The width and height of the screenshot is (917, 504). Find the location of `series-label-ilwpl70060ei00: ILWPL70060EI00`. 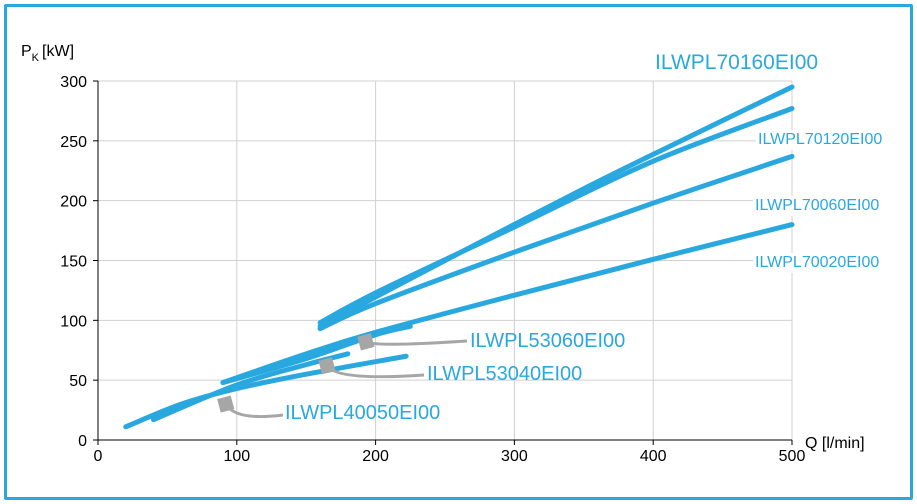

series-label-ilwpl70060ei00: ILWPL70060EI00 is located at coordinates (817, 205).